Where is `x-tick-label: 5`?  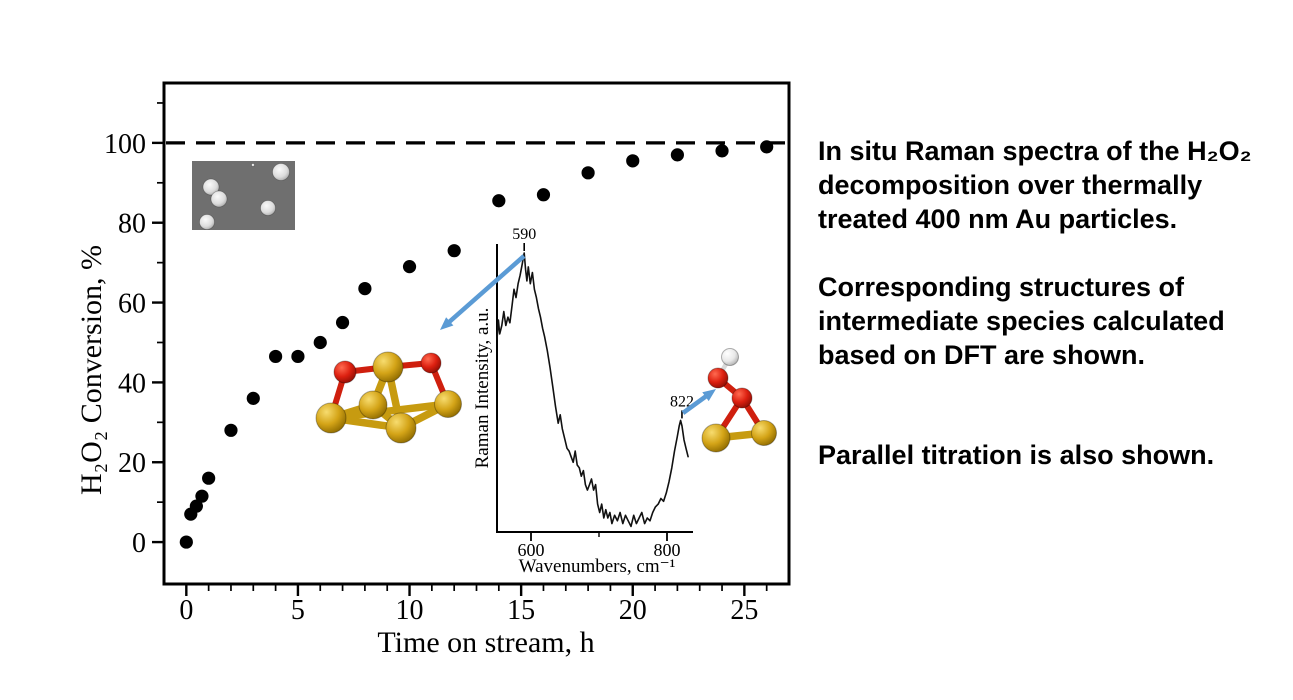 x-tick-label: 5 is located at coordinates (298, 610).